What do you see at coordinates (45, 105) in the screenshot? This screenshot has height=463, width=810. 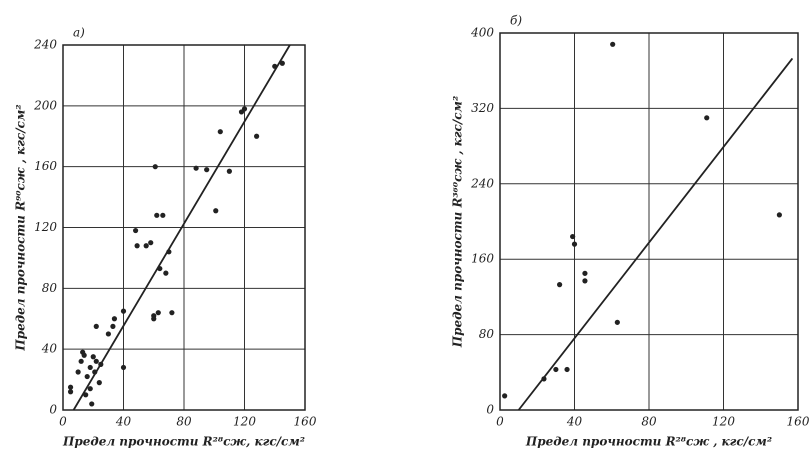 I see `y-tick-label: 200` at bounding box center [45, 105].